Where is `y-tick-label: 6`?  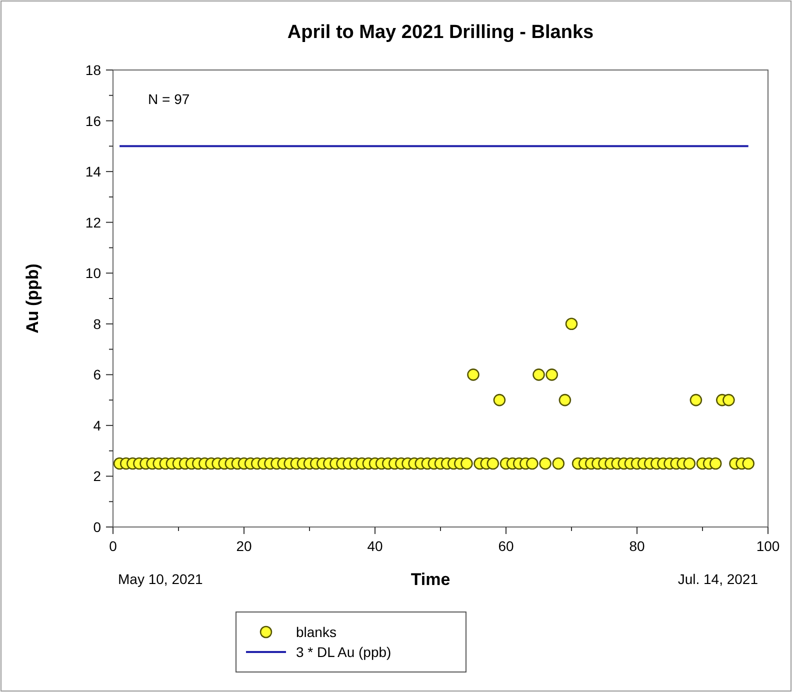 y-tick-label: 6 is located at coordinates (97, 374).